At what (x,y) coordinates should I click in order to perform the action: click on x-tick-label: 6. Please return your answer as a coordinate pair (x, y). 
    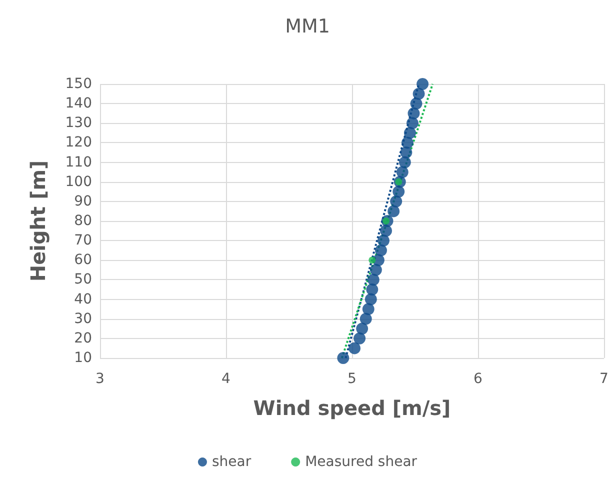
    Looking at the image, I should click on (478, 379).